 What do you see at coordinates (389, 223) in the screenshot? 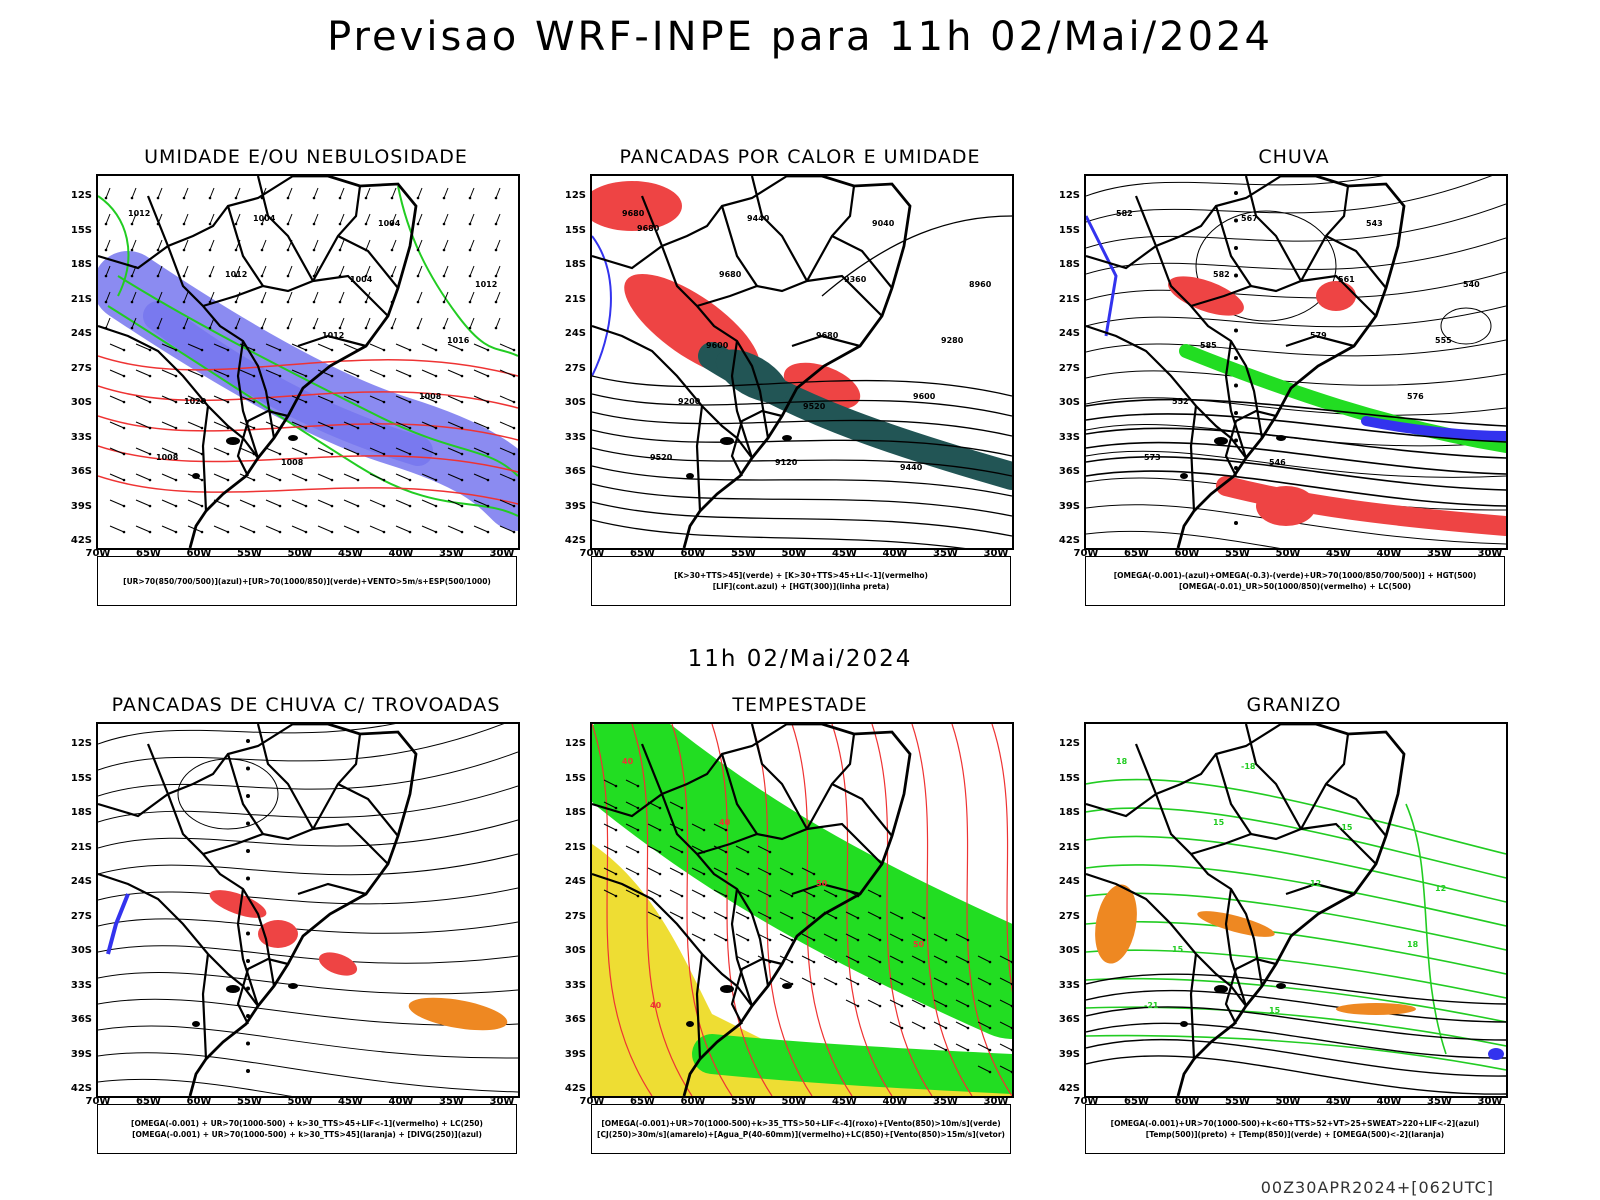
I see `pressure-label: 1004` at bounding box center [389, 223].